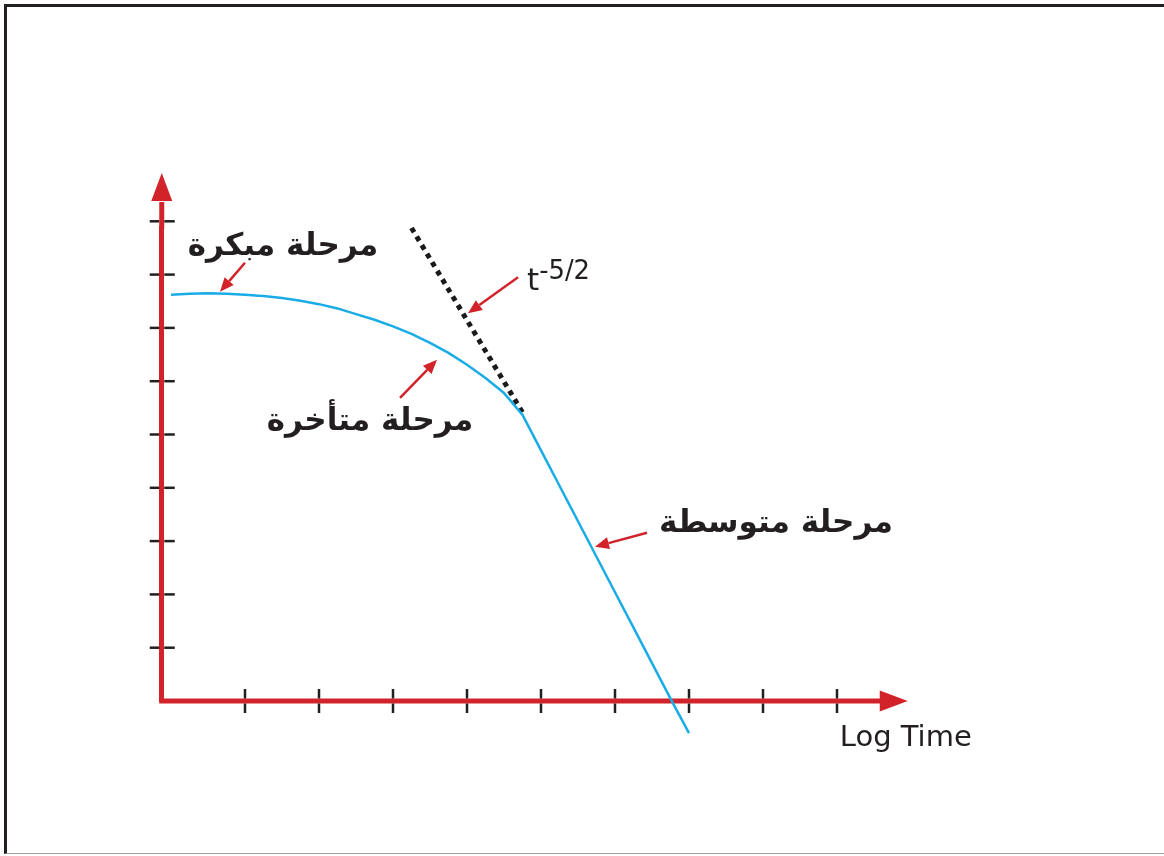  Describe the element at coordinates (283, 244) in the screenshot. I see `annotation: مرحلة مبكرة` at that location.